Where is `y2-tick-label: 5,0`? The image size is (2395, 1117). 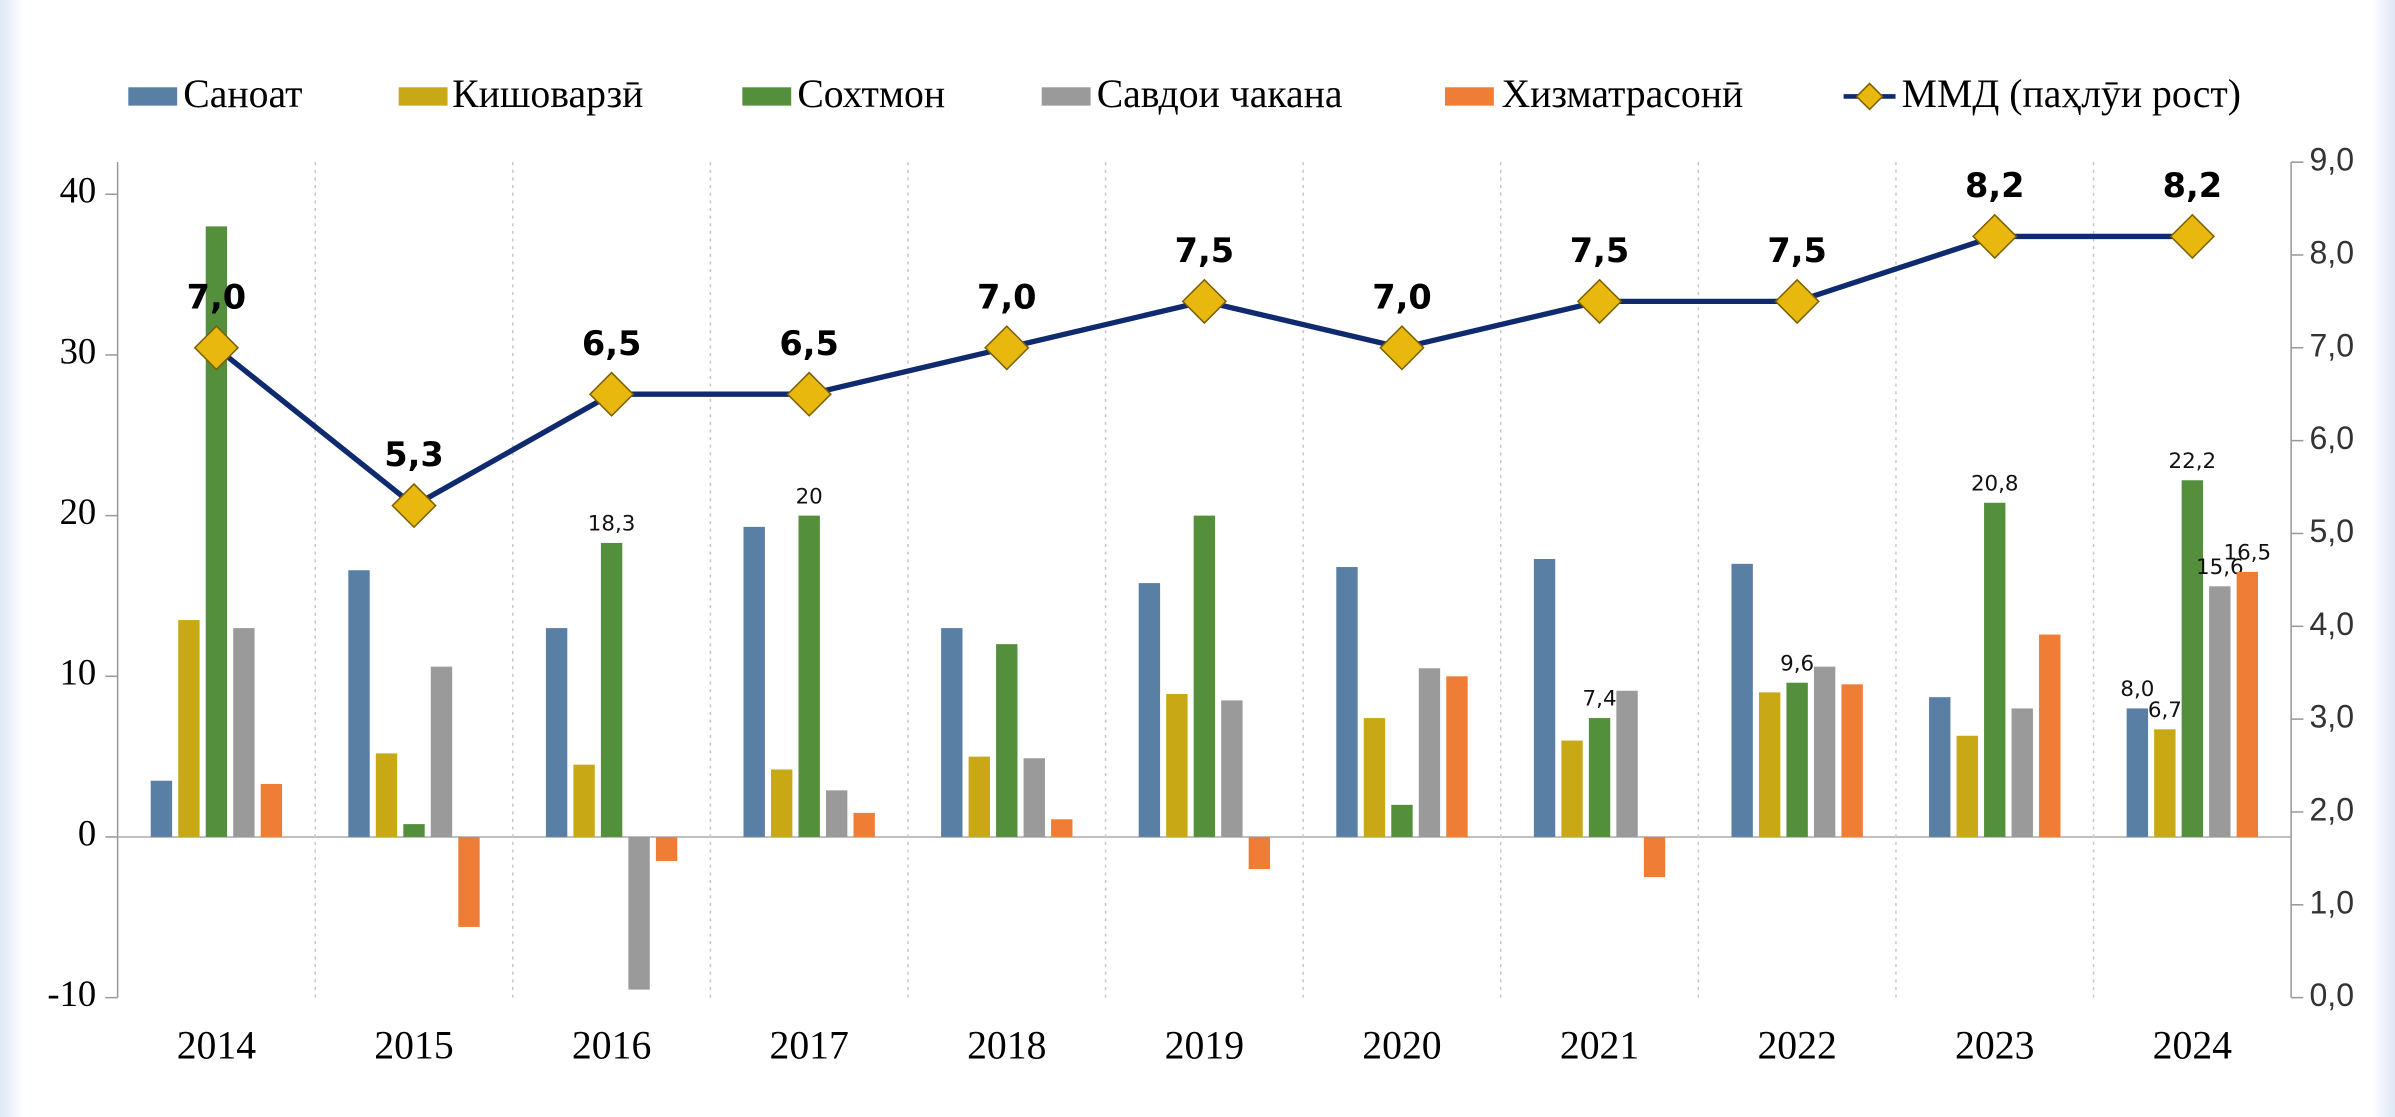
y2-tick-label: 5,0 is located at coordinates (2331, 531).